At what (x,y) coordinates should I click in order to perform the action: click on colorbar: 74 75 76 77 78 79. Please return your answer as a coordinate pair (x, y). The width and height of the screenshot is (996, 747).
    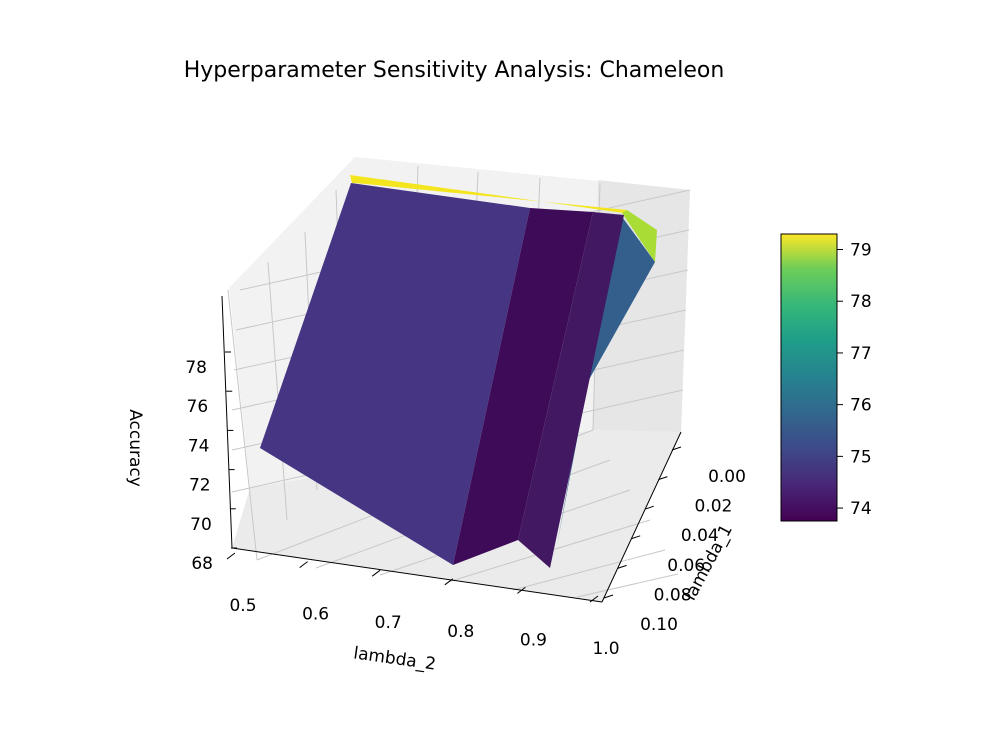
    Looking at the image, I should click on (826, 377).